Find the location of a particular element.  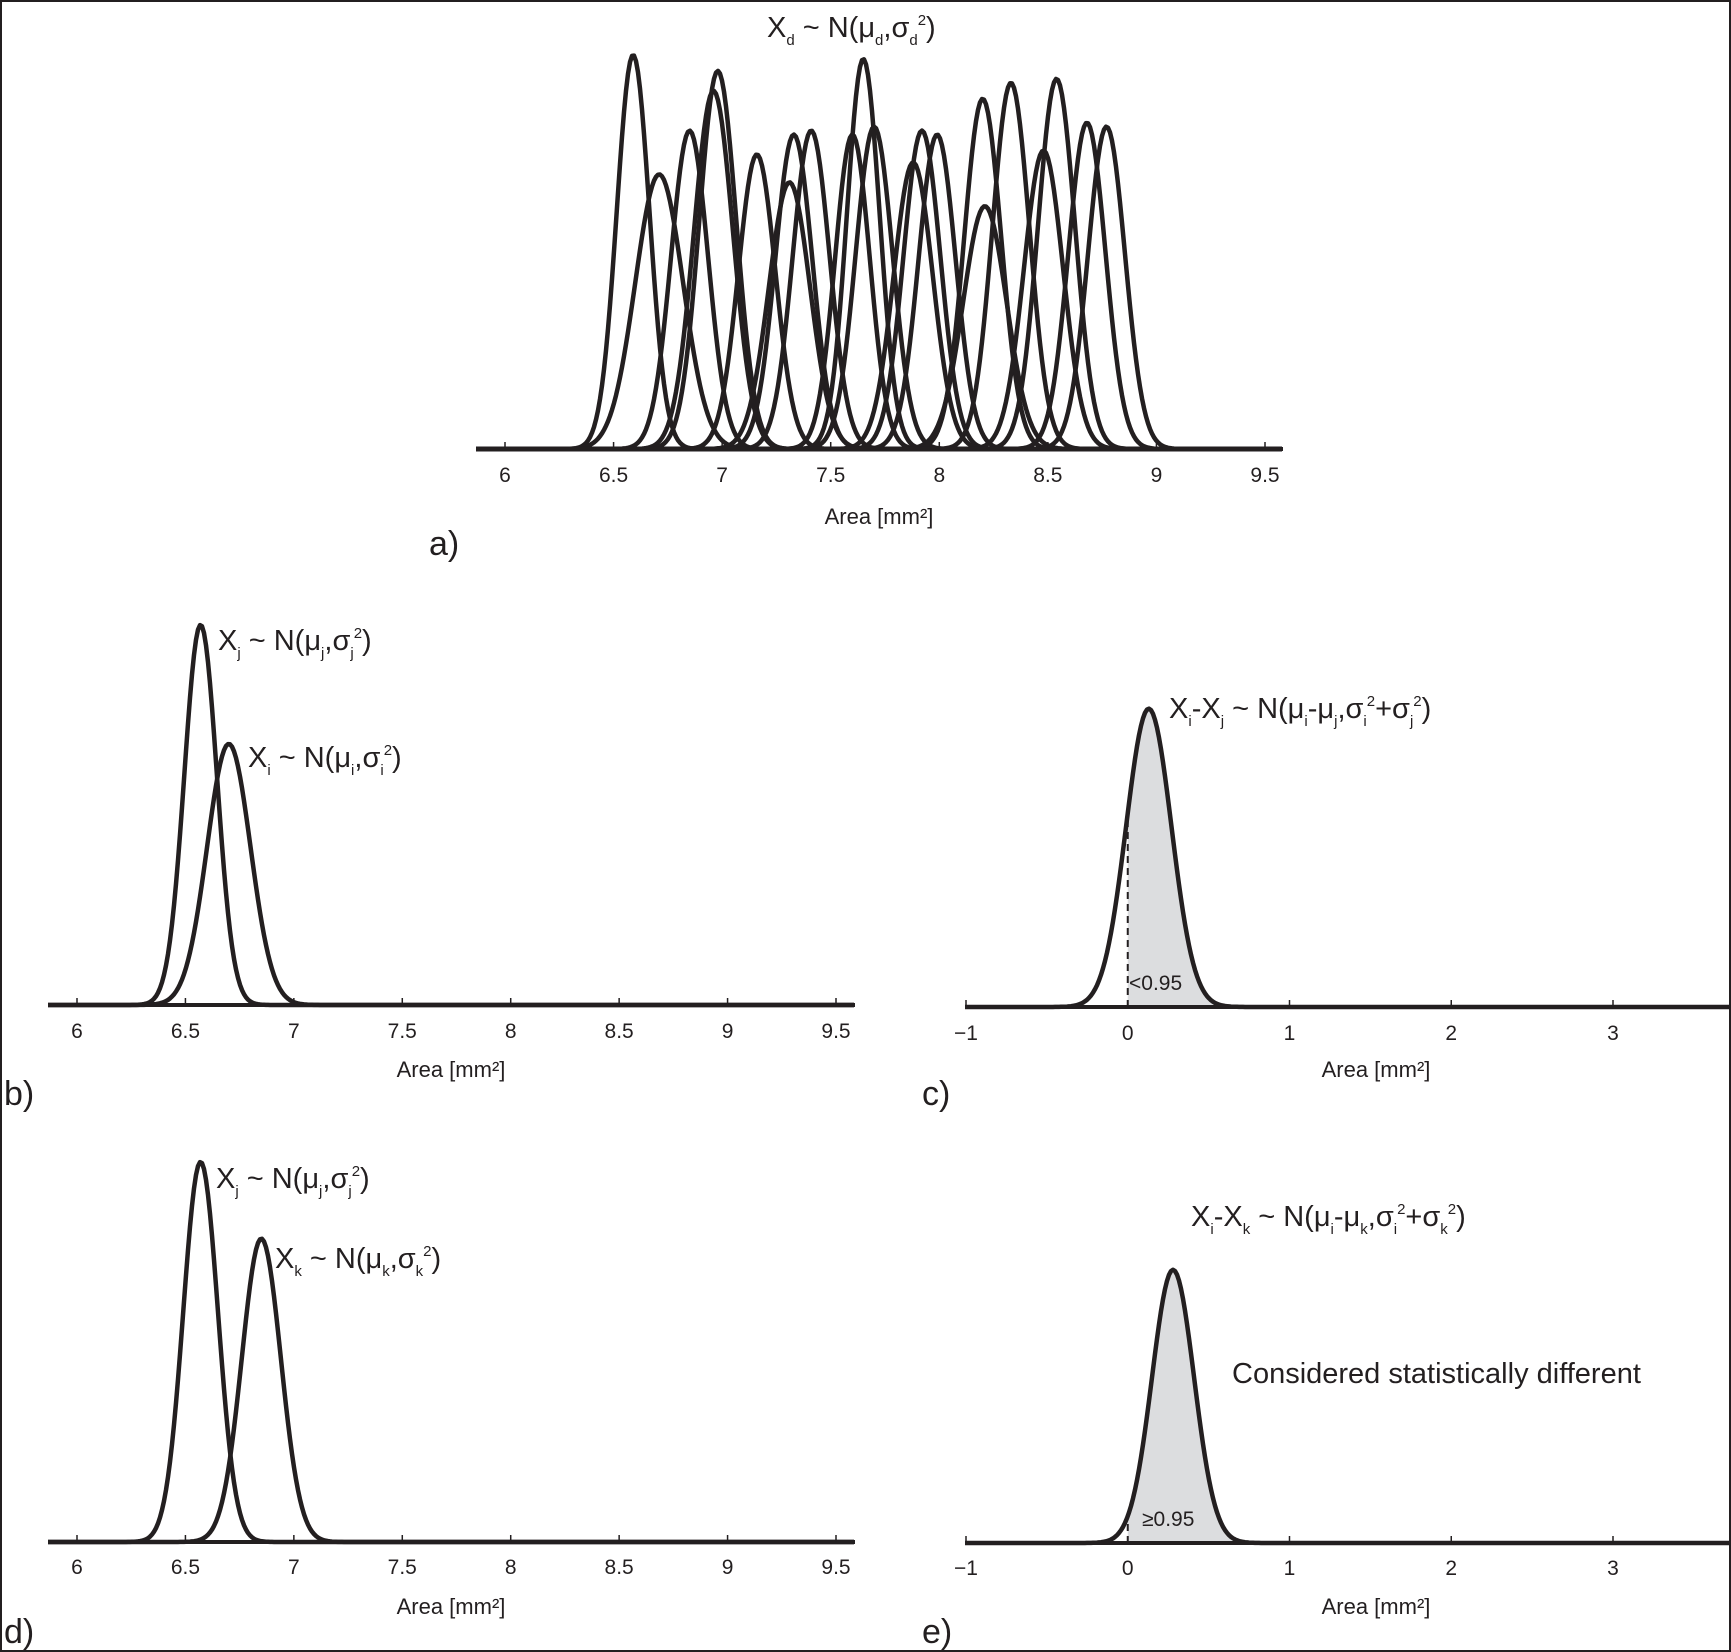

panel-a-tick-label-7: 9.5 is located at coordinates (1264, 475).